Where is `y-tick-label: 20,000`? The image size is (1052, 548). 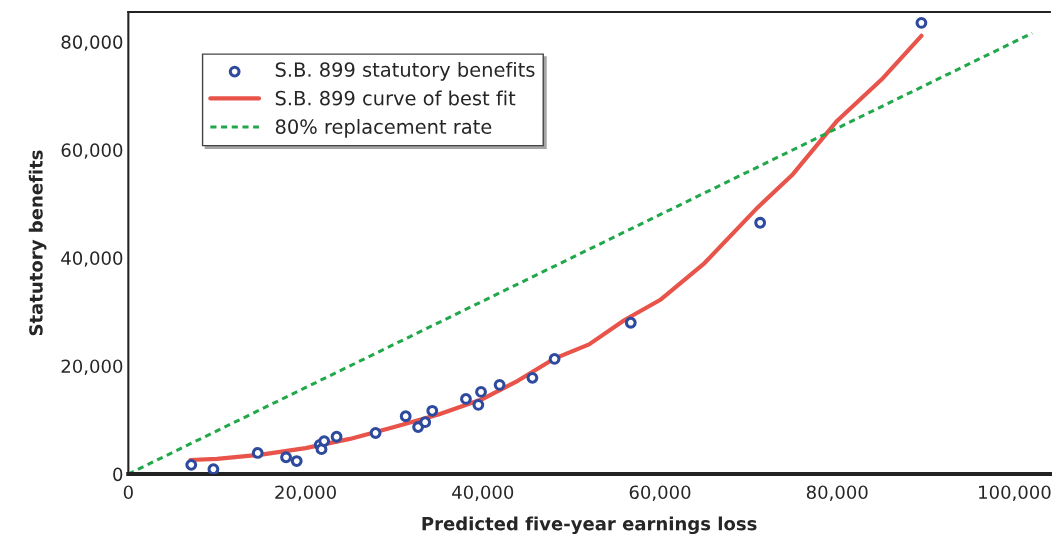
y-tick-label: 20,000 is located at coordinates (92, 367).